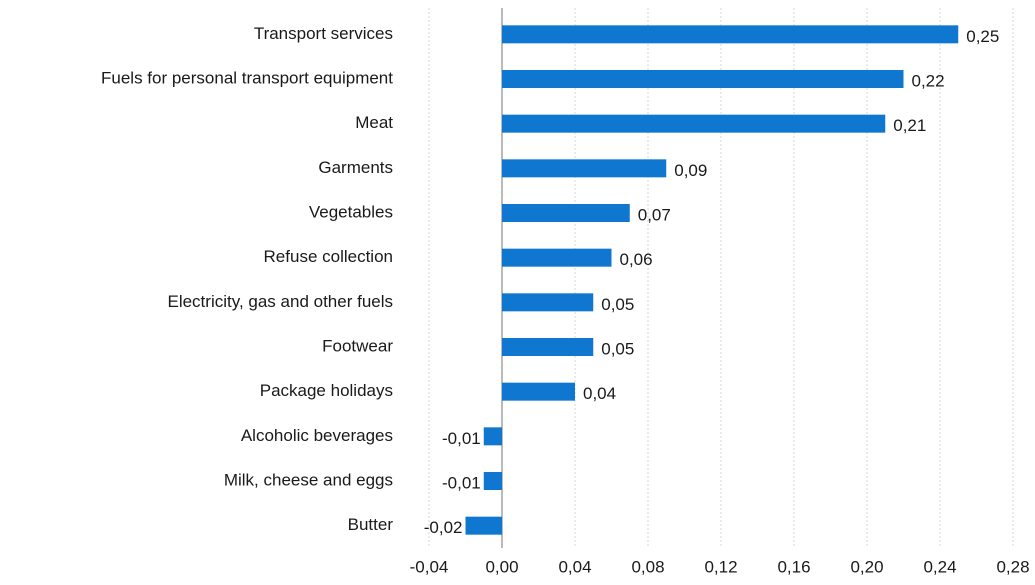  Describe the element at coordinates (939, 566) in the screenshot. I see `x-tick-label: 0,24` at that location.